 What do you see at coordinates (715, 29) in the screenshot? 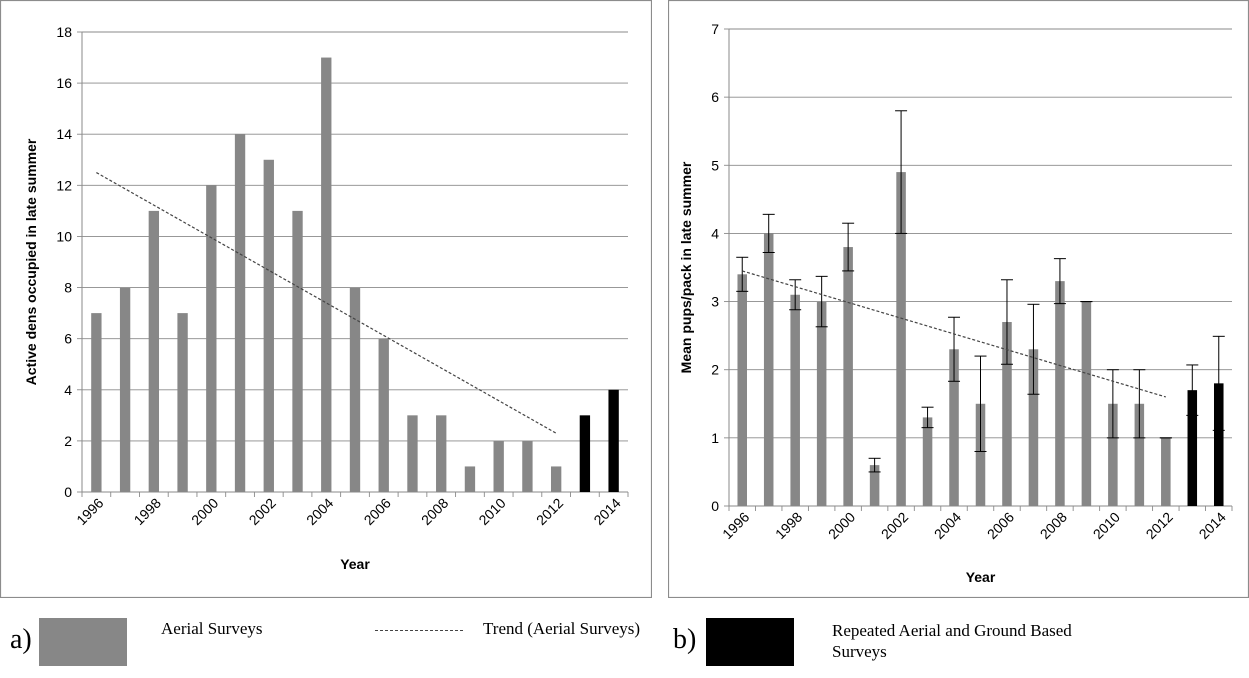
I see `chart-b-ytick-label: 7` at bounding box center [715, 29].